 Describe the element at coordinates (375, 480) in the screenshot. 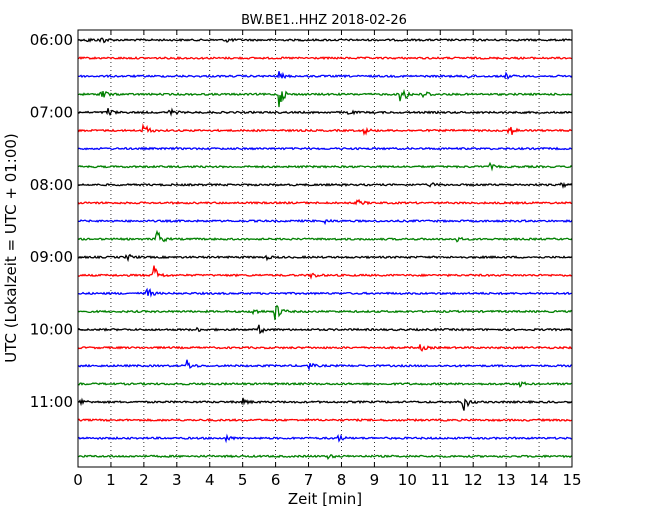

I see `x-tick-label: 9` at that location.